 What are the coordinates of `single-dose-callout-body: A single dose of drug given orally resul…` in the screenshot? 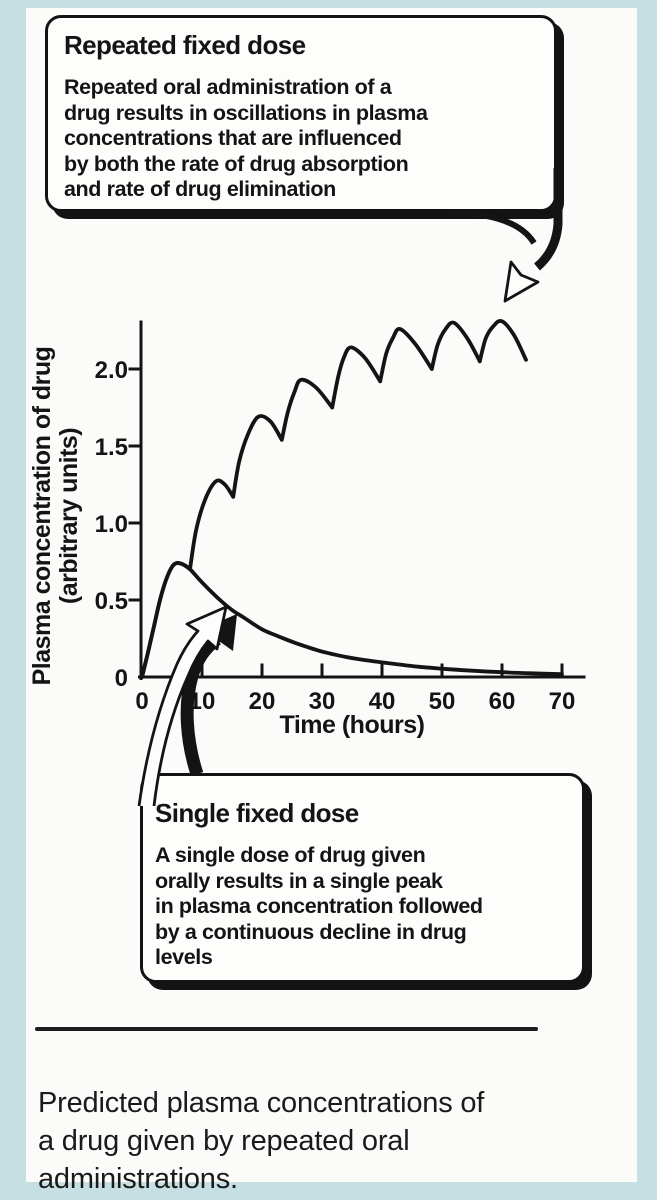 It's located at (319, 906).